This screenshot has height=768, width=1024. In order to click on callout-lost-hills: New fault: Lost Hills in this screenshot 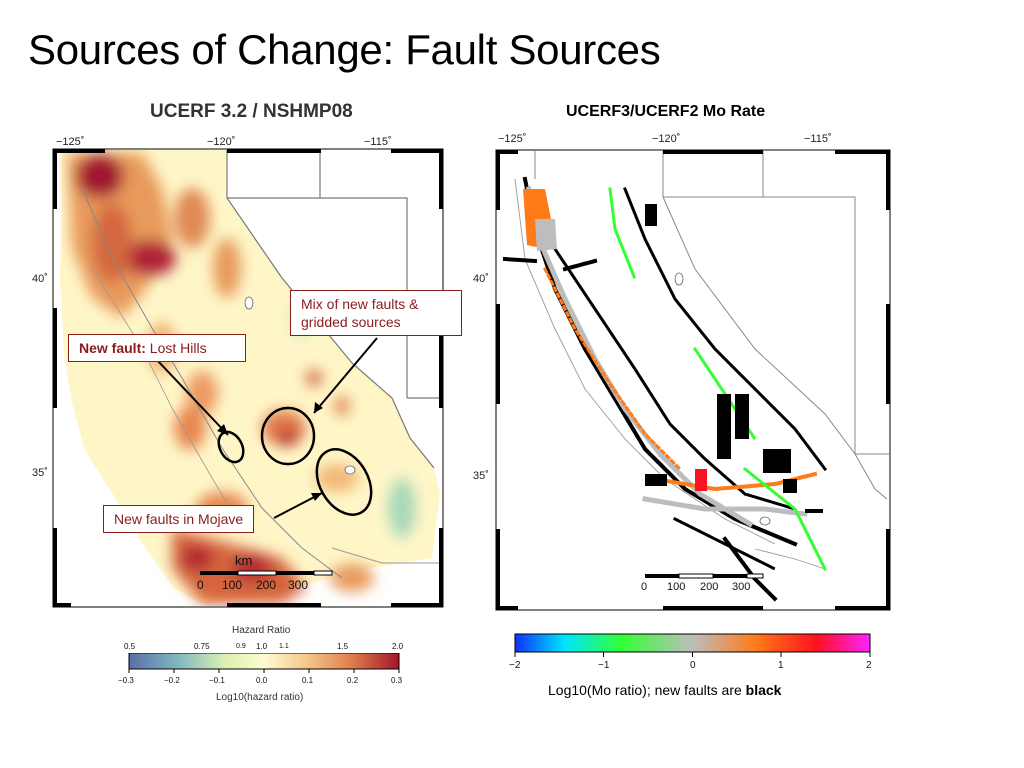, I will do `click(157, 348)`.